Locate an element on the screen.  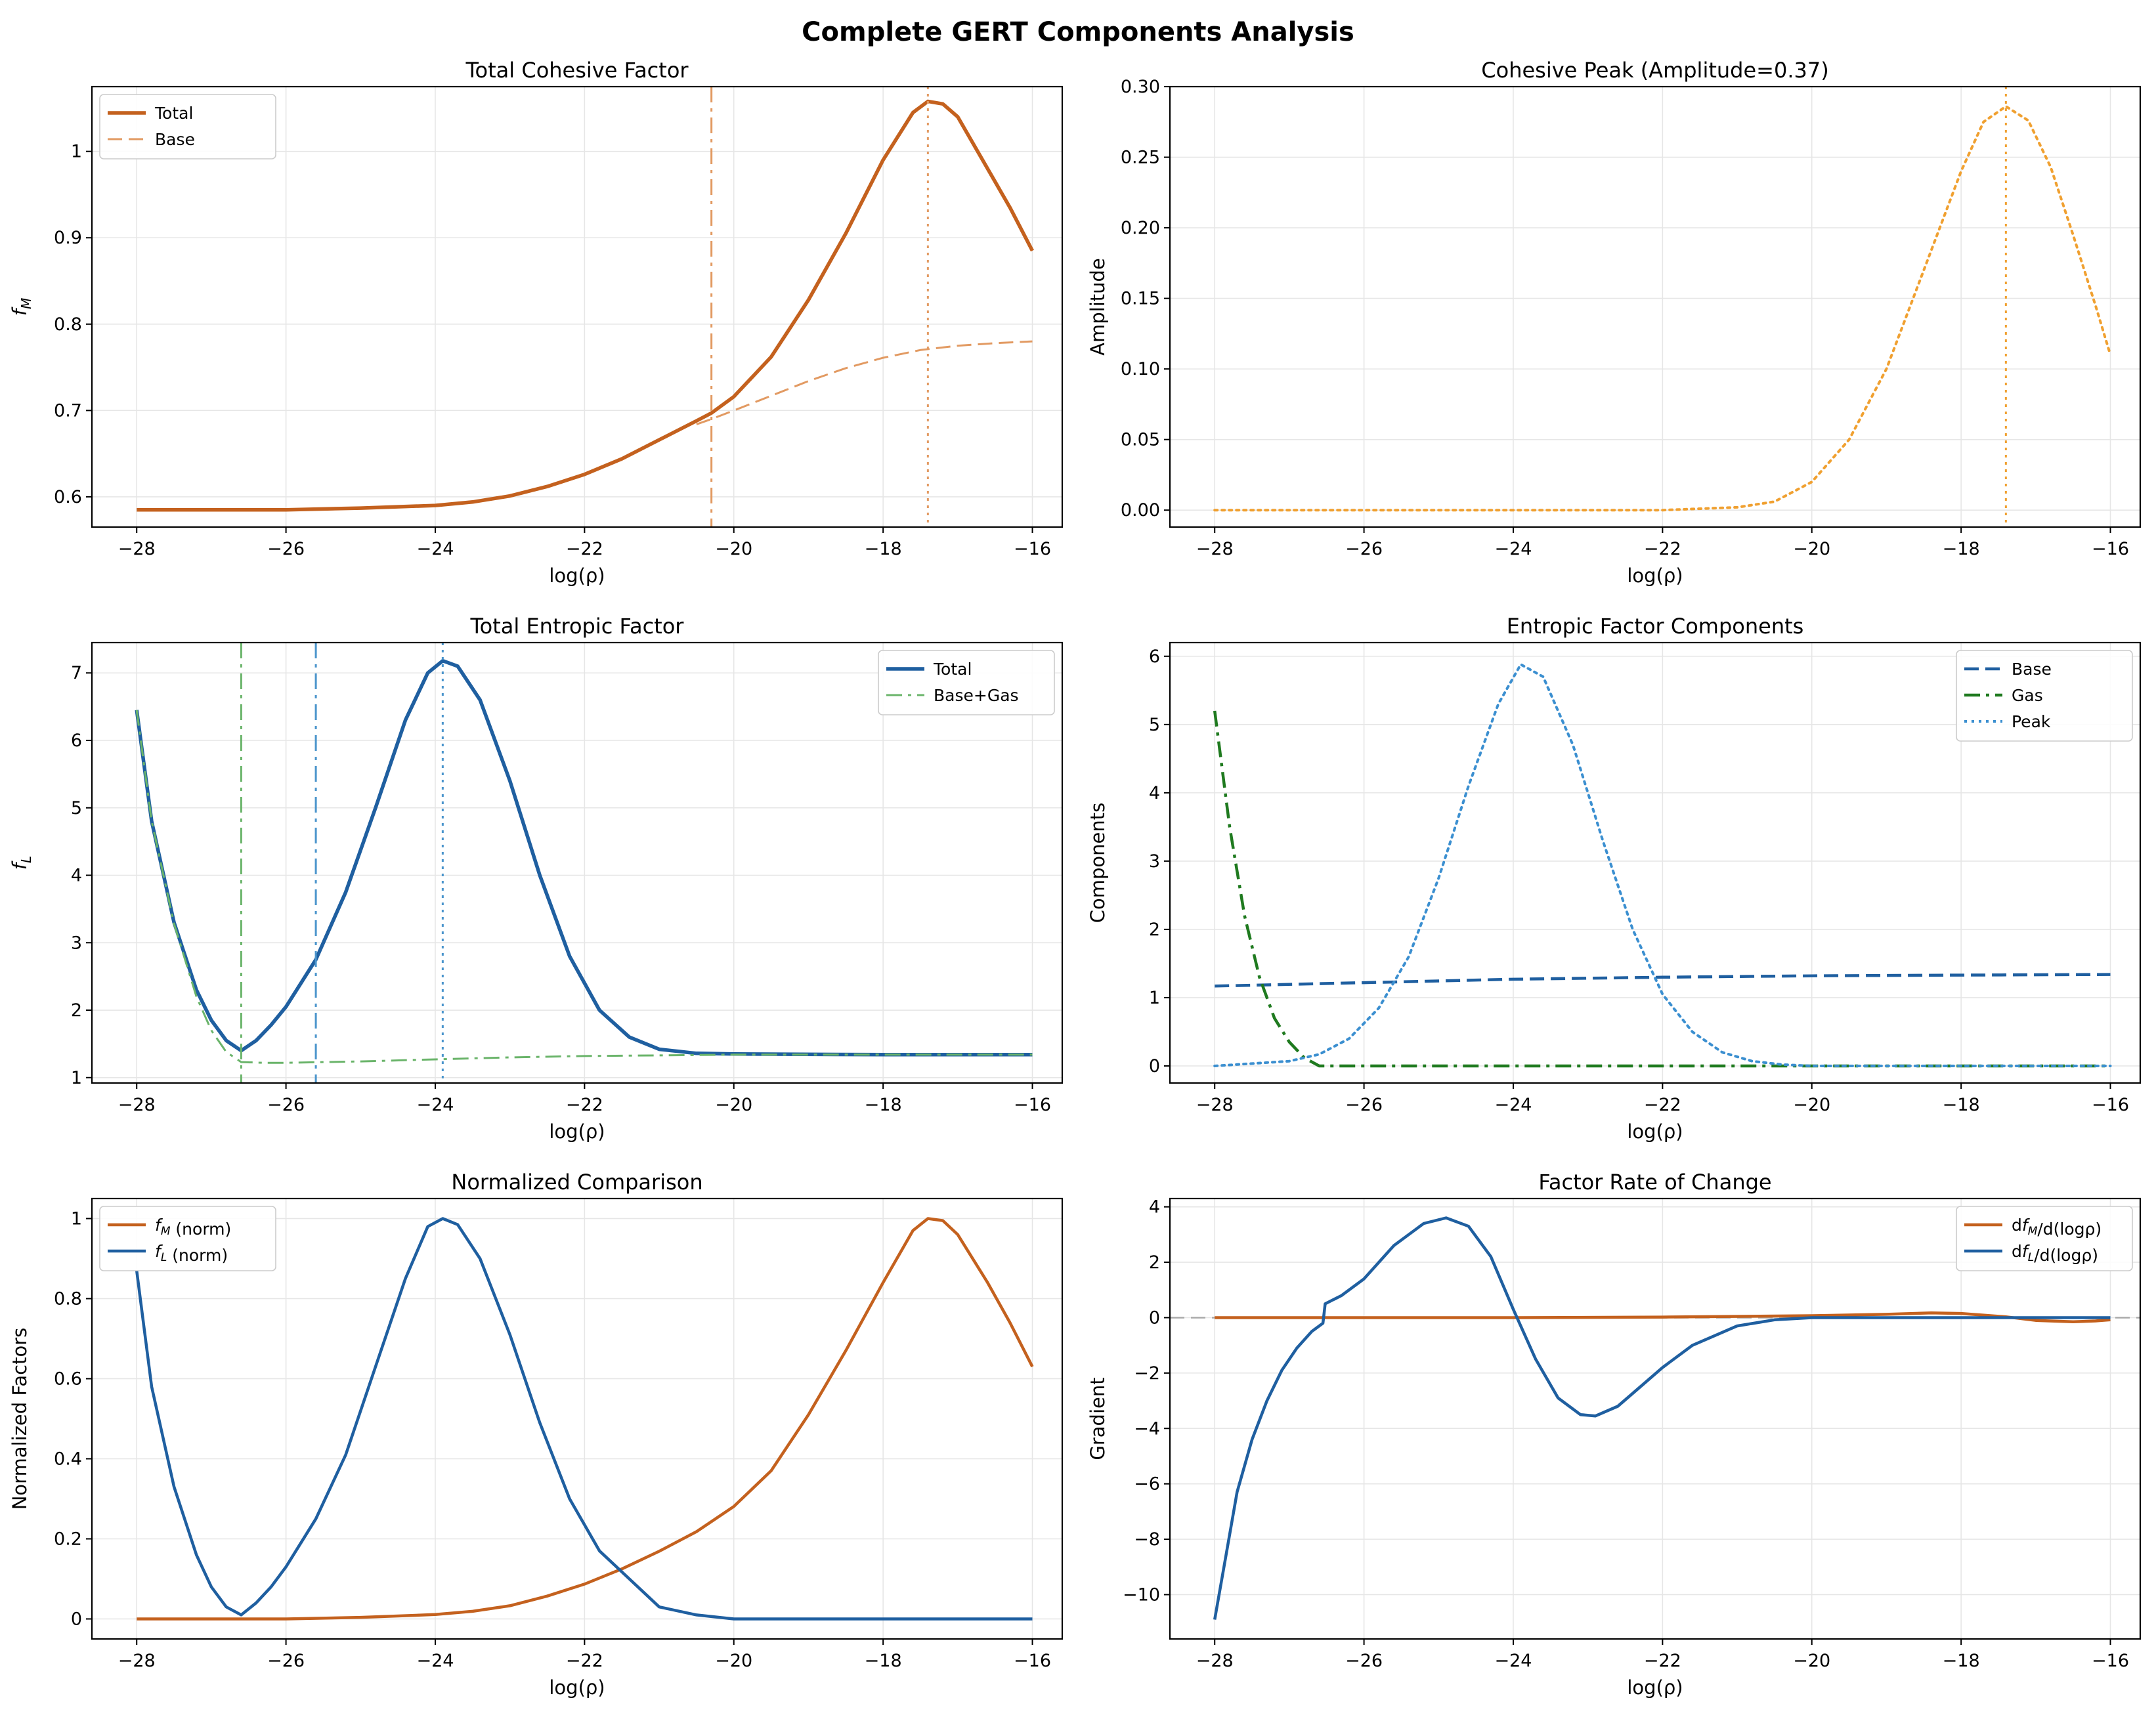
label-part: Base is located at coordinates (175, 140).